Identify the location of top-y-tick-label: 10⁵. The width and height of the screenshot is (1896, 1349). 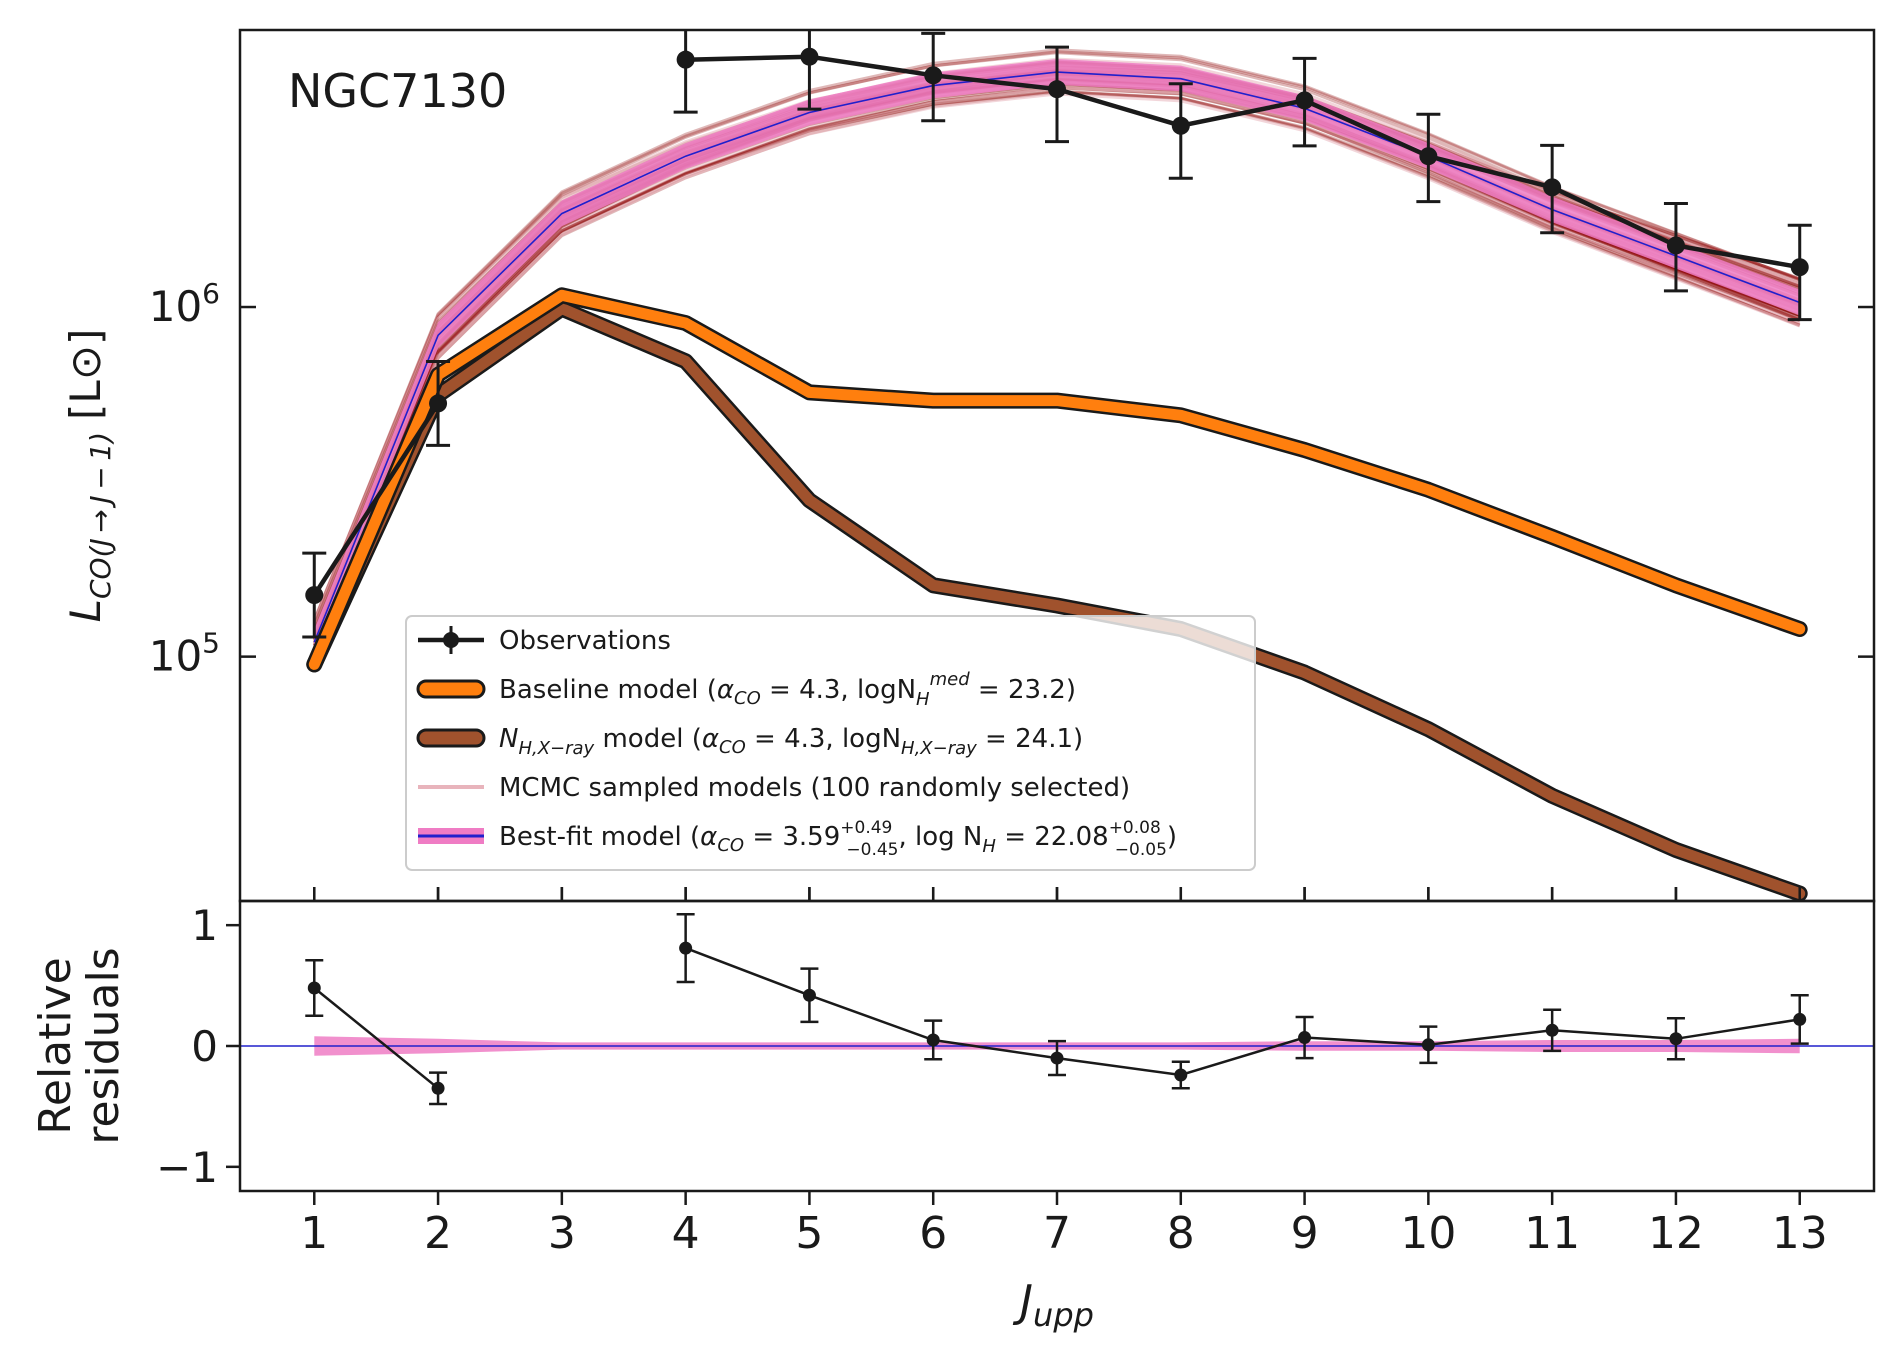
(184, 654).